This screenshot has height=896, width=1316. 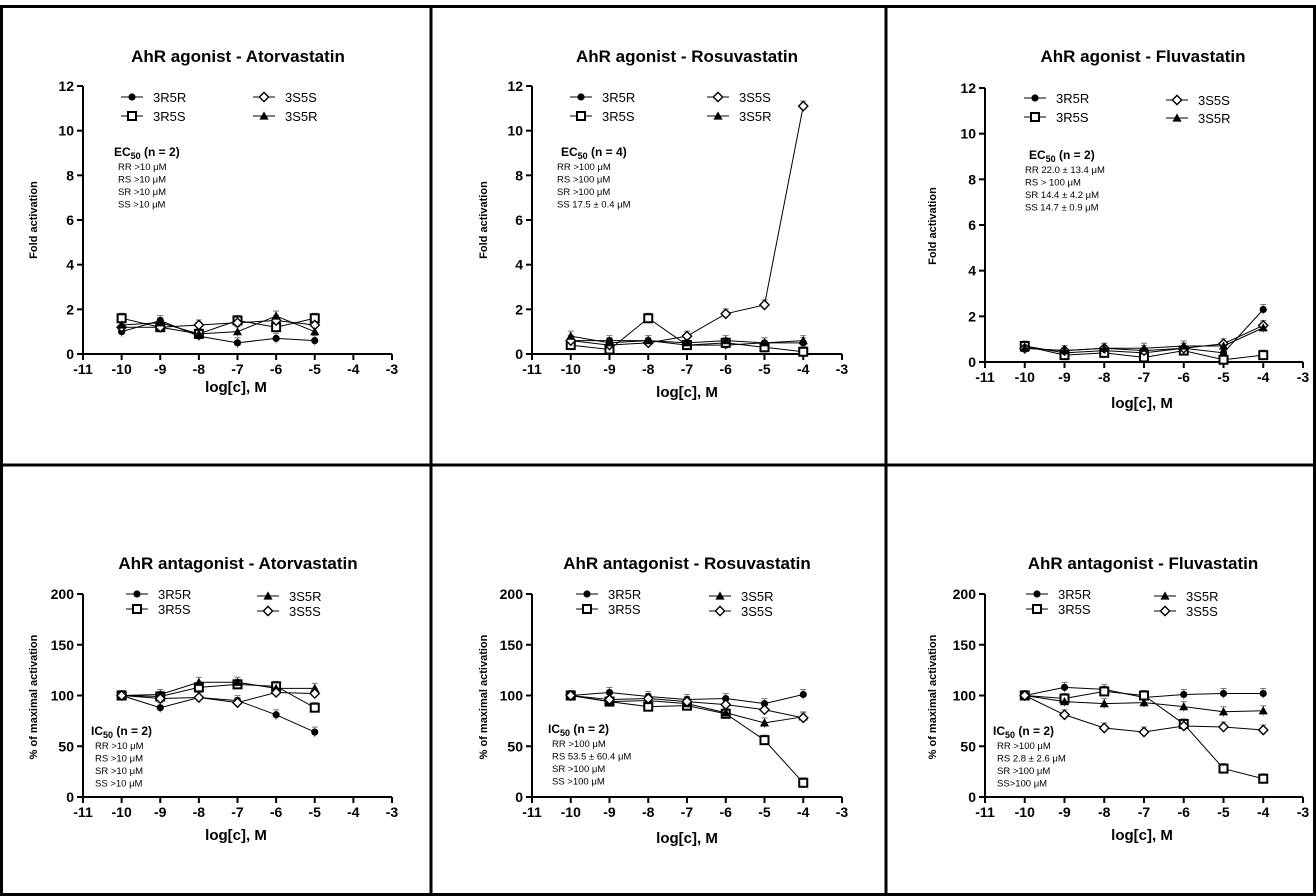 What do you see at coordinates (1143, 563) in the screenshot?
I see `chart-title: AhR antagonist - Fluvastatin` at bounding box center [1143, 563].